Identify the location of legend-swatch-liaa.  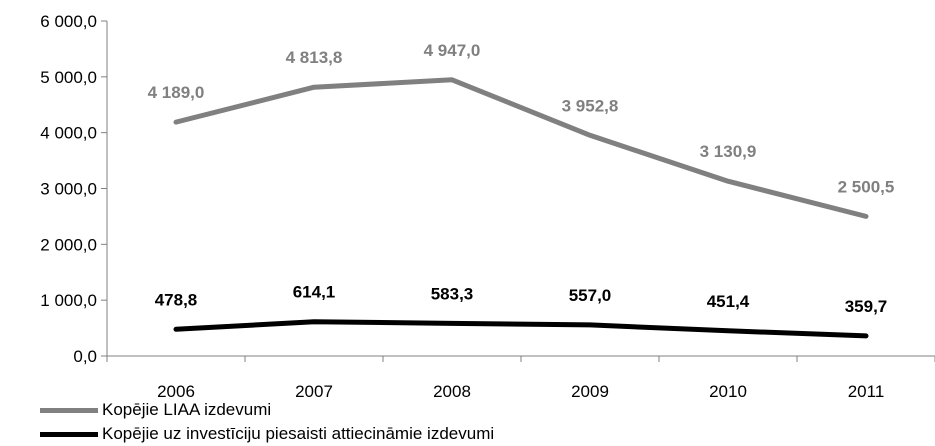
(69, 410).